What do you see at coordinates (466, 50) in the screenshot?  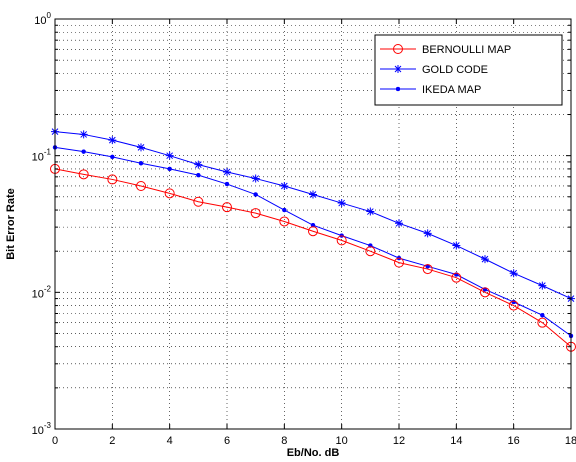 I see `legend-label-0: BERNOULLI MAP` at bounding box center [466, 50].